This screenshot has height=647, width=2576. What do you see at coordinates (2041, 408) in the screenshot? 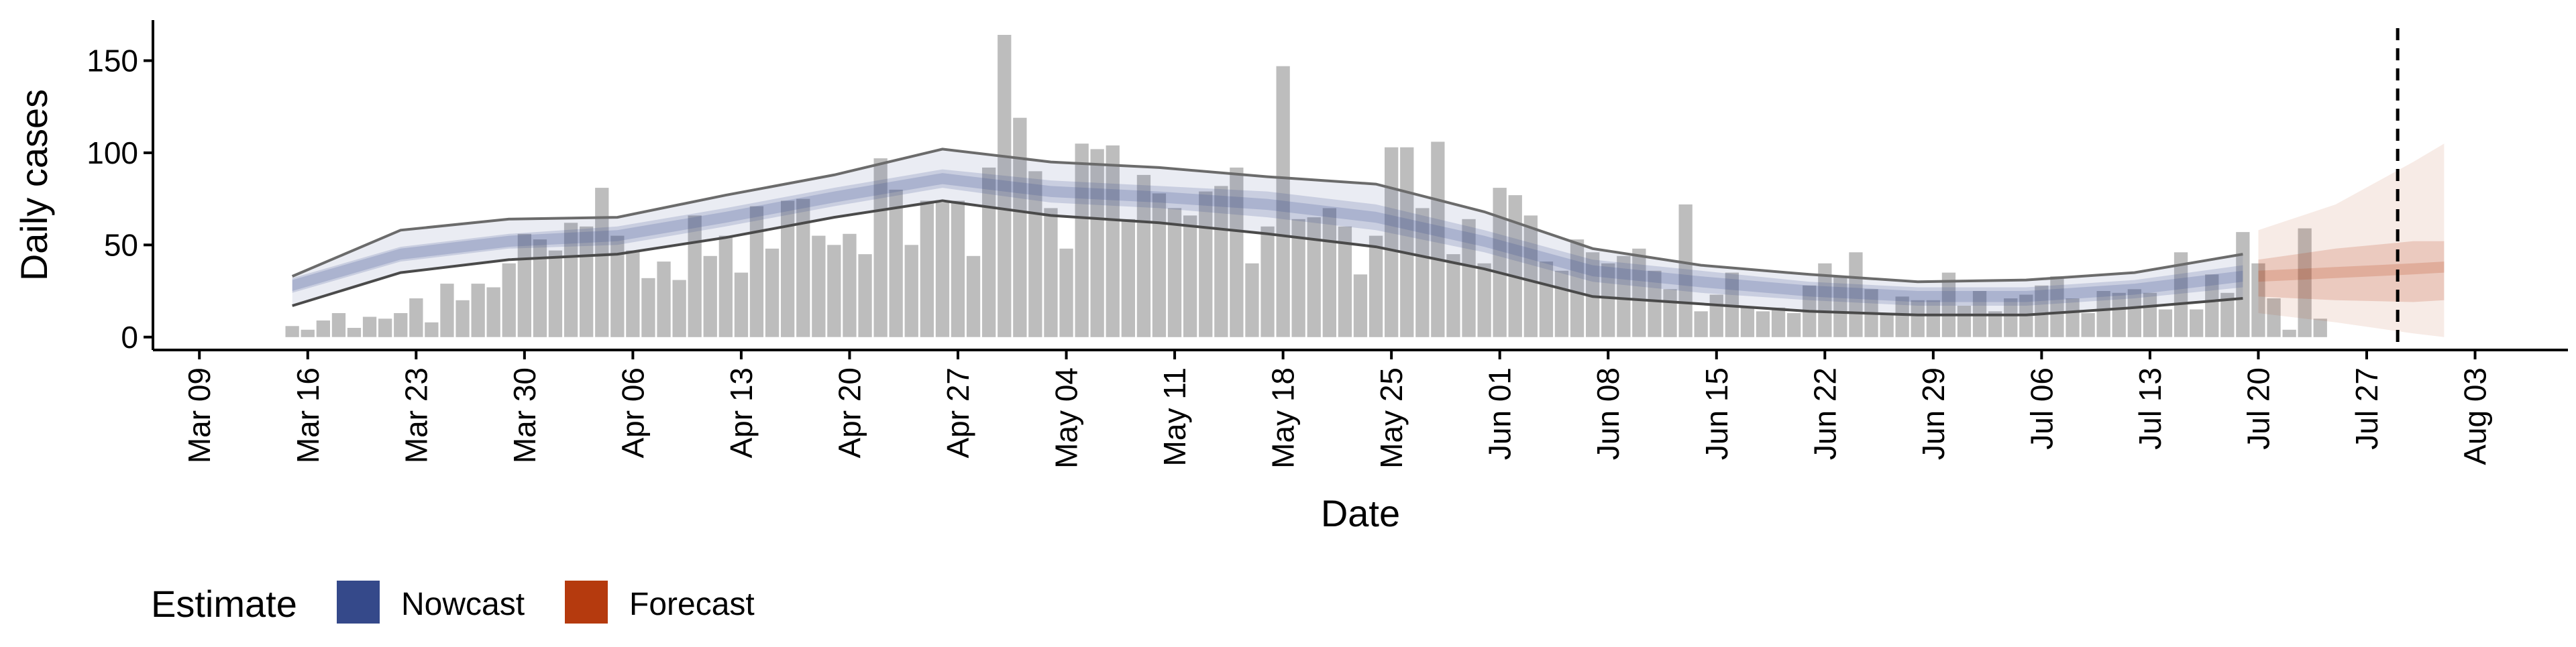
I see `x-tick-label: Jul 06` at bounding box center [2041, 408].